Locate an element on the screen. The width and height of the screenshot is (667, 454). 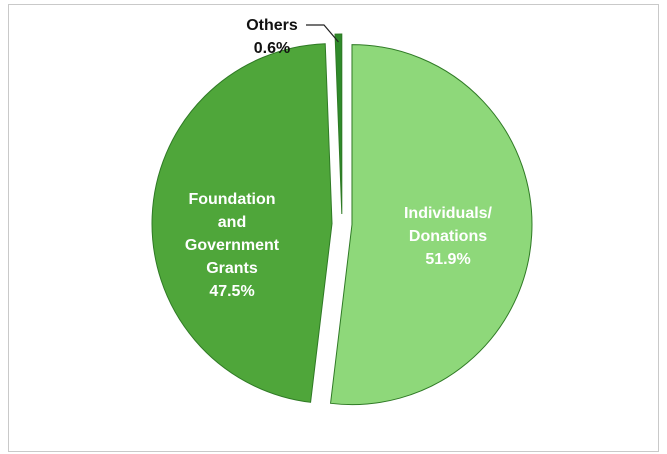
slice-label-line: Government is located at coordinates (232, 245).